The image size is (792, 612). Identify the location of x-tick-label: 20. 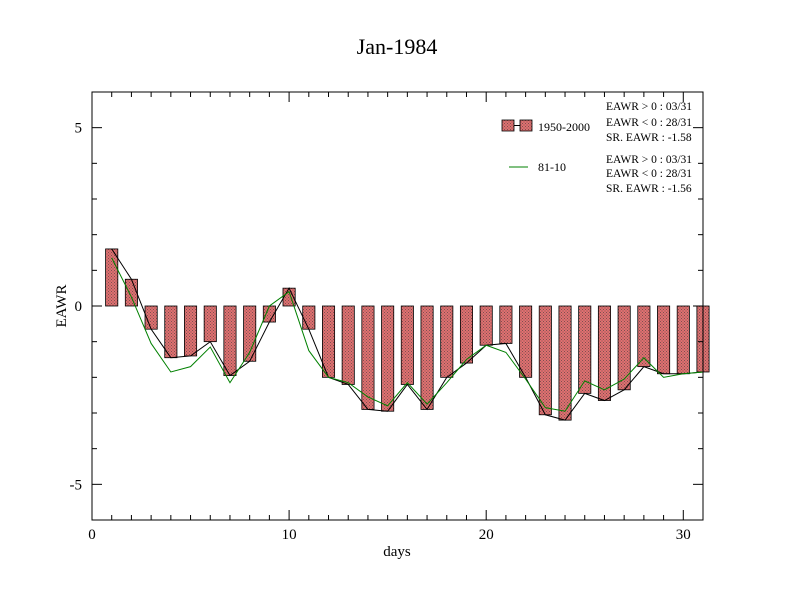
(486, 535).